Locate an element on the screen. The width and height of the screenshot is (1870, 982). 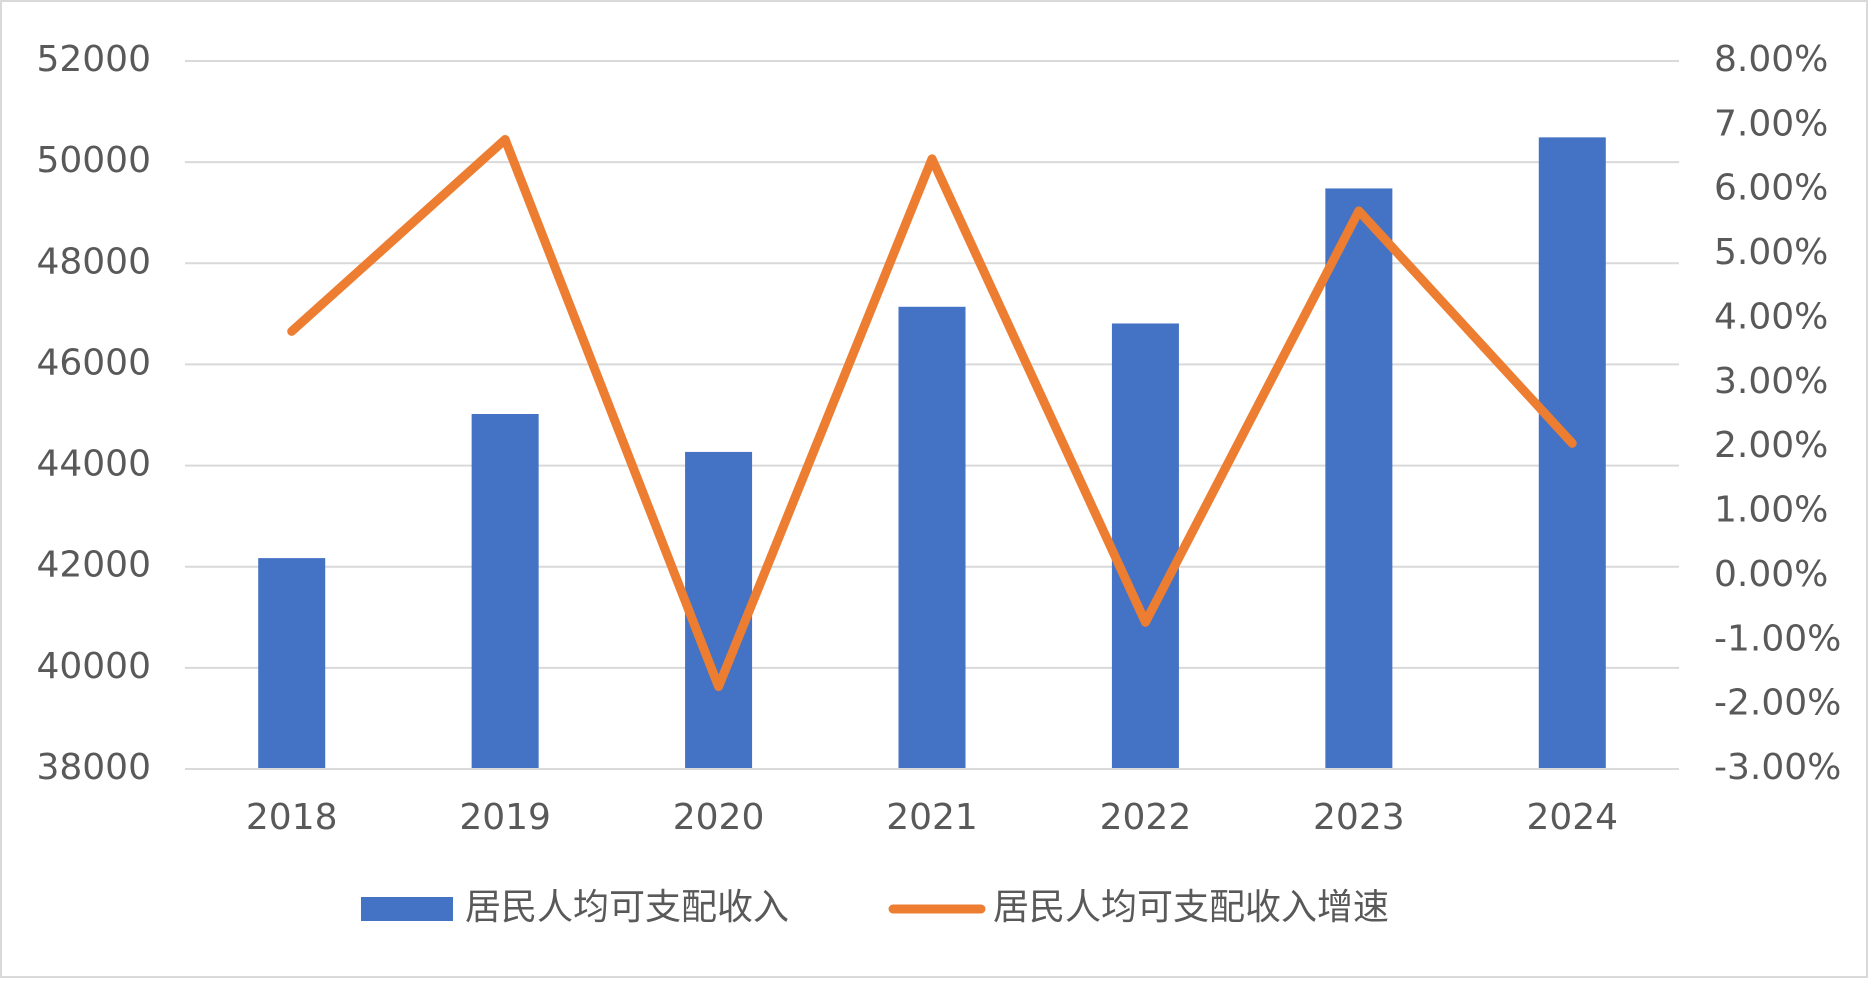
y-tick-label: 42000 is located at coordinates (93, 565).